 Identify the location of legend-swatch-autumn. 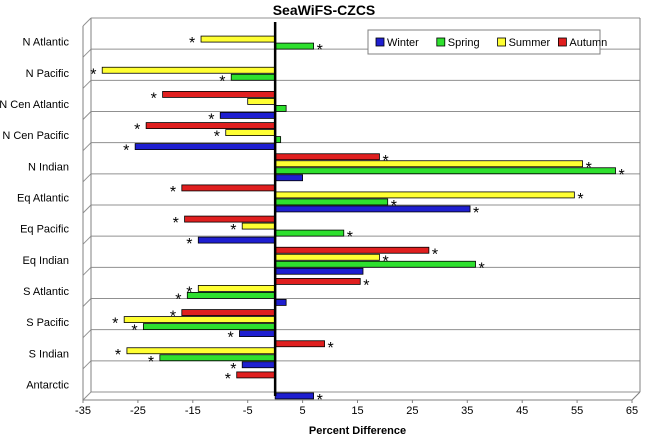
(562, 42).